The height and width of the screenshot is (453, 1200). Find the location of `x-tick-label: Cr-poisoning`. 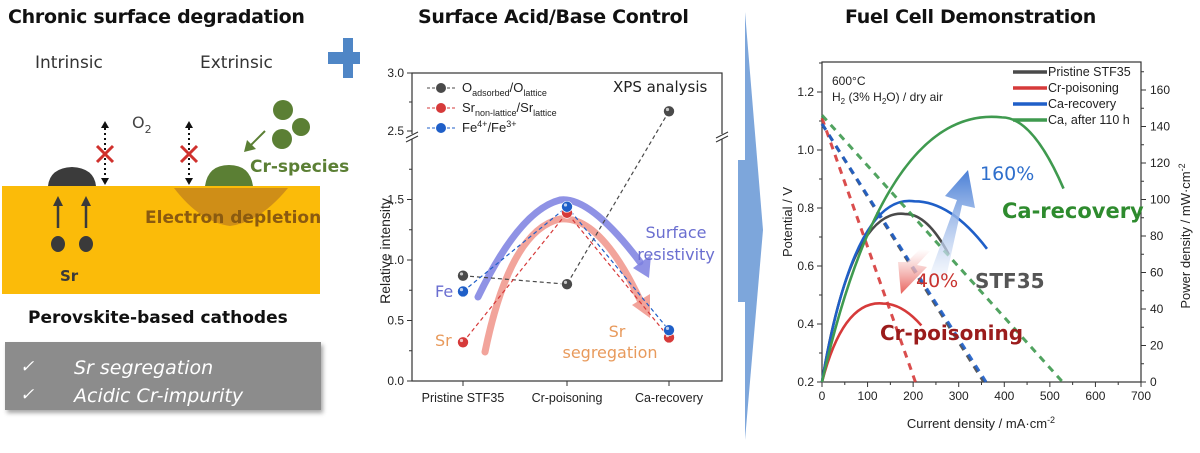

x-tick-label: Cr-poisoning is located at coordinates (567, 398).